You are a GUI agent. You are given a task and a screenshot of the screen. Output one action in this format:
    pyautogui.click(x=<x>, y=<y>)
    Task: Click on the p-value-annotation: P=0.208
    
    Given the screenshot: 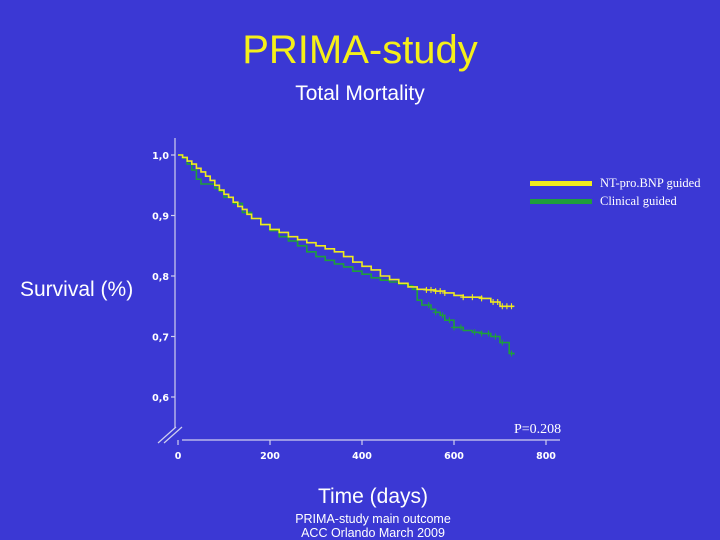 What is the action you would take?
    pyautogui.click(x=538, y=429)
    